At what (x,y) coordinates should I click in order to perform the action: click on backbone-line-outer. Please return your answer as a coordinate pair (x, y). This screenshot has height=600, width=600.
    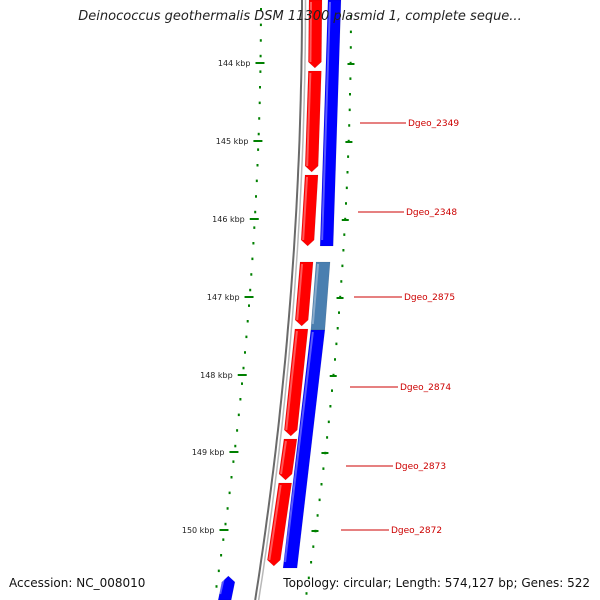
    Looking at the image, I should click on (278, 300).